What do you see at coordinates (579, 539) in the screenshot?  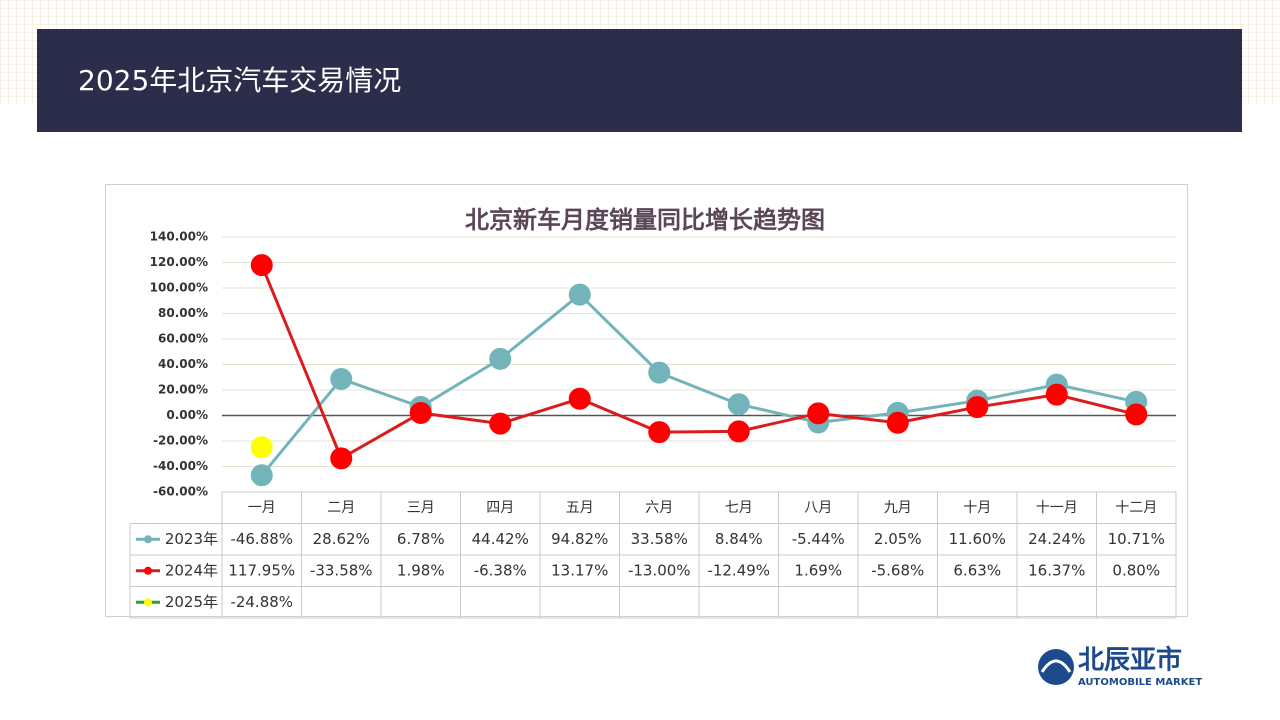 I see `table-value: 94.82%` at bounding box center [579, 539].